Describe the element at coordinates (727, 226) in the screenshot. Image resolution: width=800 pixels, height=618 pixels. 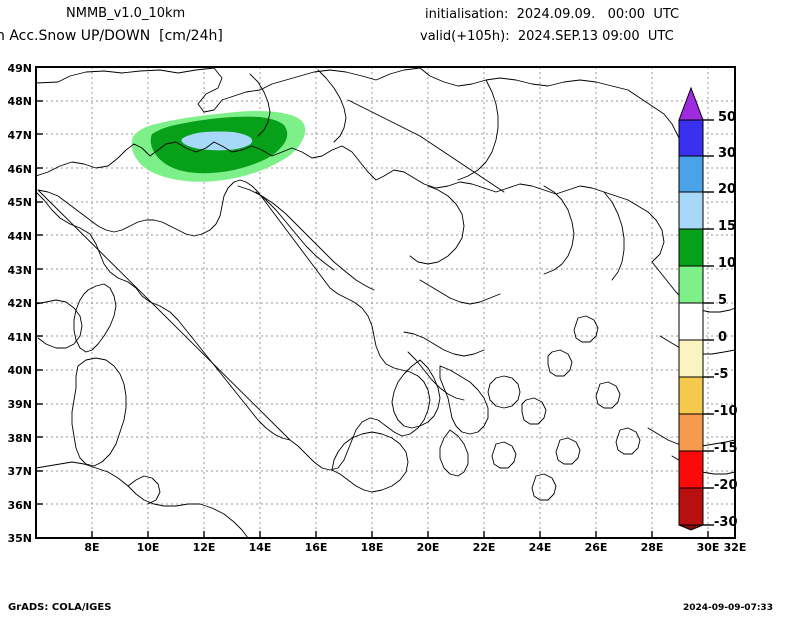
I see `colorbar-tick-label: 15` at that location.